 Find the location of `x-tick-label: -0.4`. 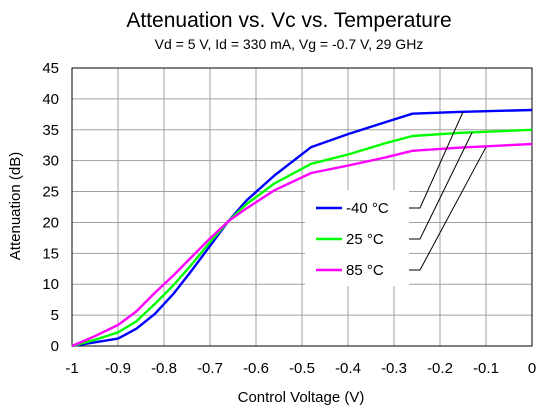

x-tick-label: -0.4 is located at coordinates (348, 368).